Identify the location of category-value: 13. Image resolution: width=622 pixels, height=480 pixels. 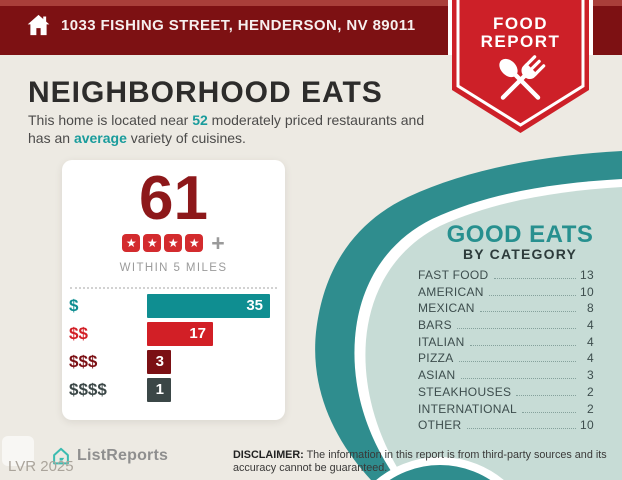
(587, 275).